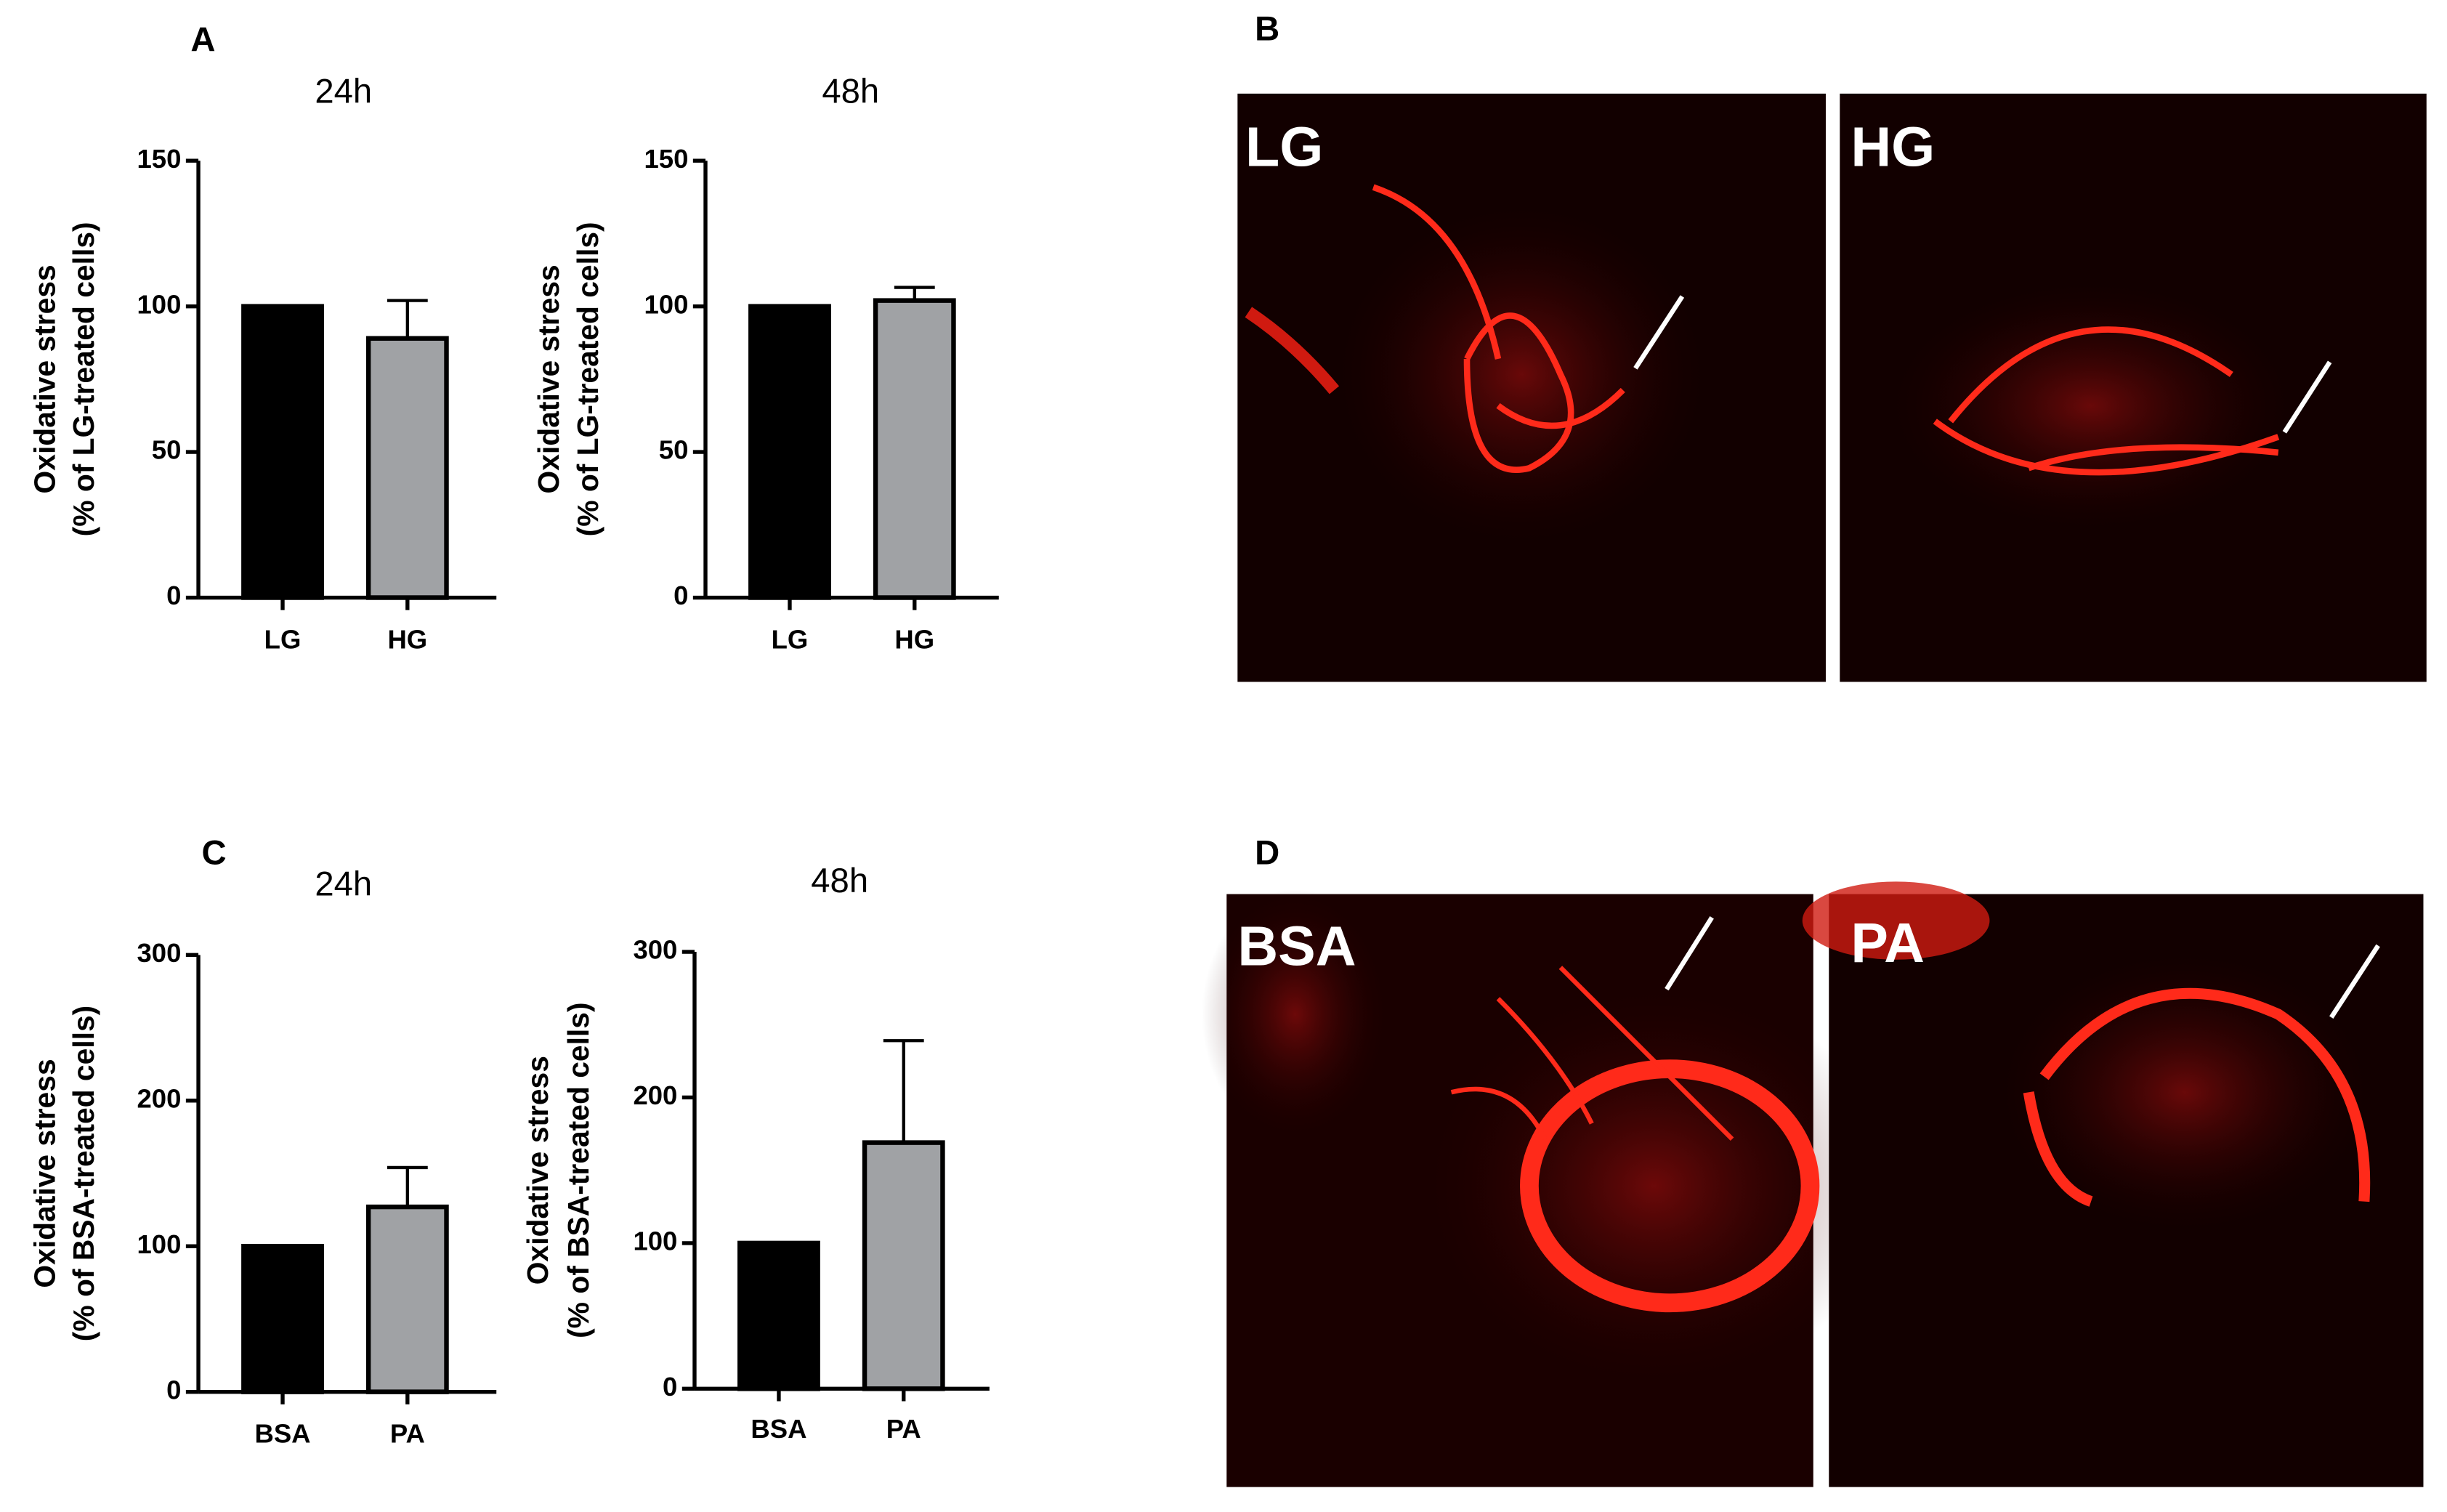  Describe the element at coordinates (1888, 943) in the screenshot. I see `image-label: PA` at that location.